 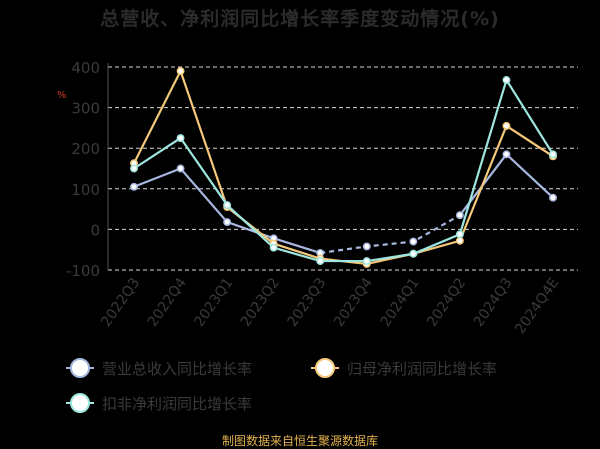 What do you see at coordinates (167, 302) in the screenshot?
I see `x-tick-label: 2022Q4` at bounding box center [167, 302].